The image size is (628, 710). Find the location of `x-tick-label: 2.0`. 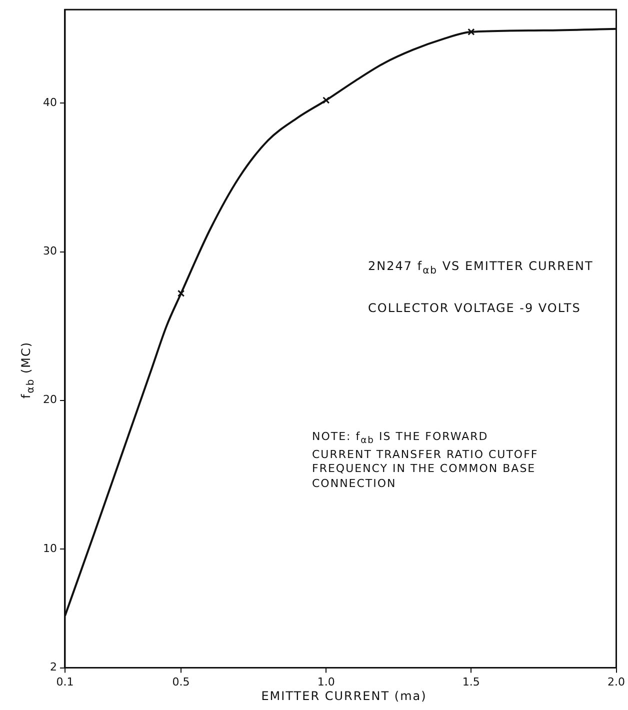

x-tick-label: 2.0 is located at coordinates (617, 681).